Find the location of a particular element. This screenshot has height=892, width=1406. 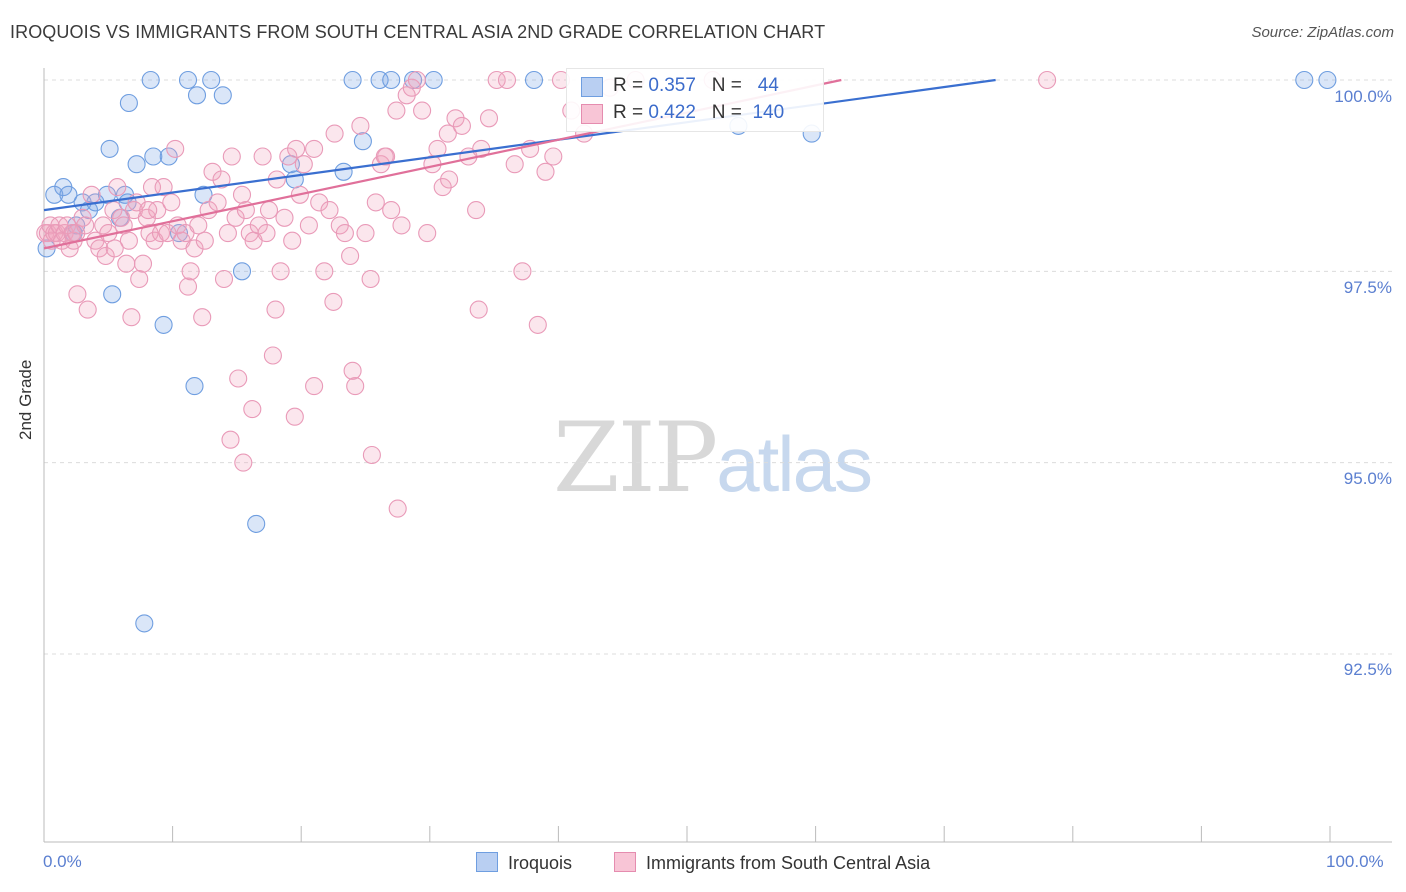

y-tick-label: 97.5% is located at coordinates (1367, 287).